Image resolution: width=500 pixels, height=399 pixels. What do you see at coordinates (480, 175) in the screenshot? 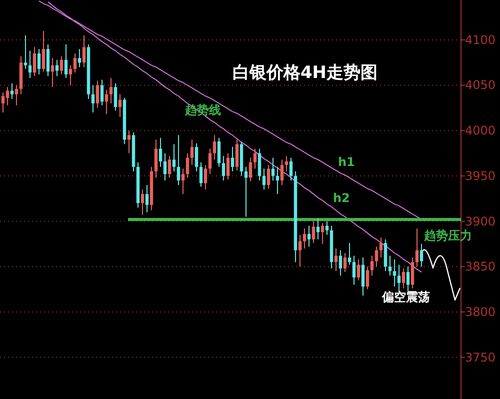
I see `y-tick-label: 3950` at bounding box center [480, 175].